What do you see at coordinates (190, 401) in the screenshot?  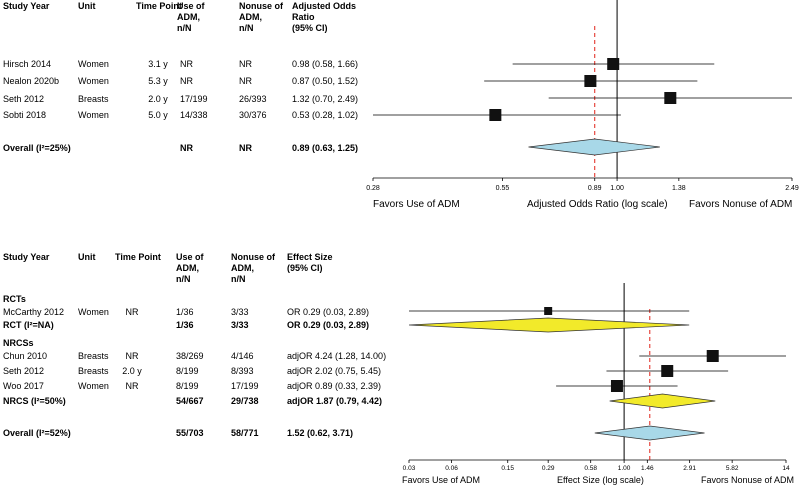 I see `group-summary-use: 54/667` at bounding box center [190, 401].